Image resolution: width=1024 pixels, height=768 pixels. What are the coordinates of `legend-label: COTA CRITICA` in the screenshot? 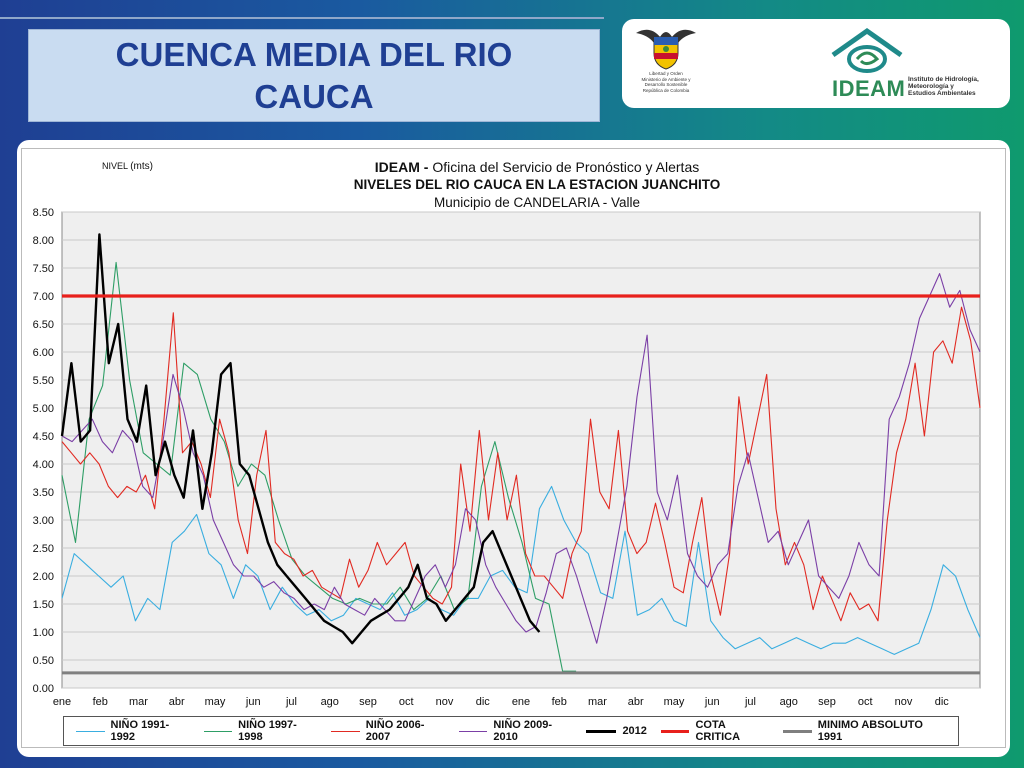 It's located at (718, 731).